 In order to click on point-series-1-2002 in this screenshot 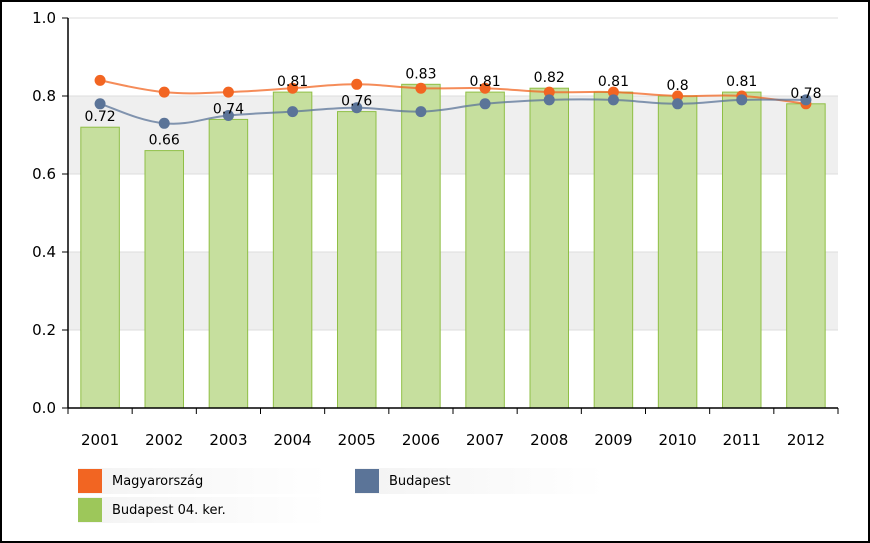, I will do `click(164, 123)`.